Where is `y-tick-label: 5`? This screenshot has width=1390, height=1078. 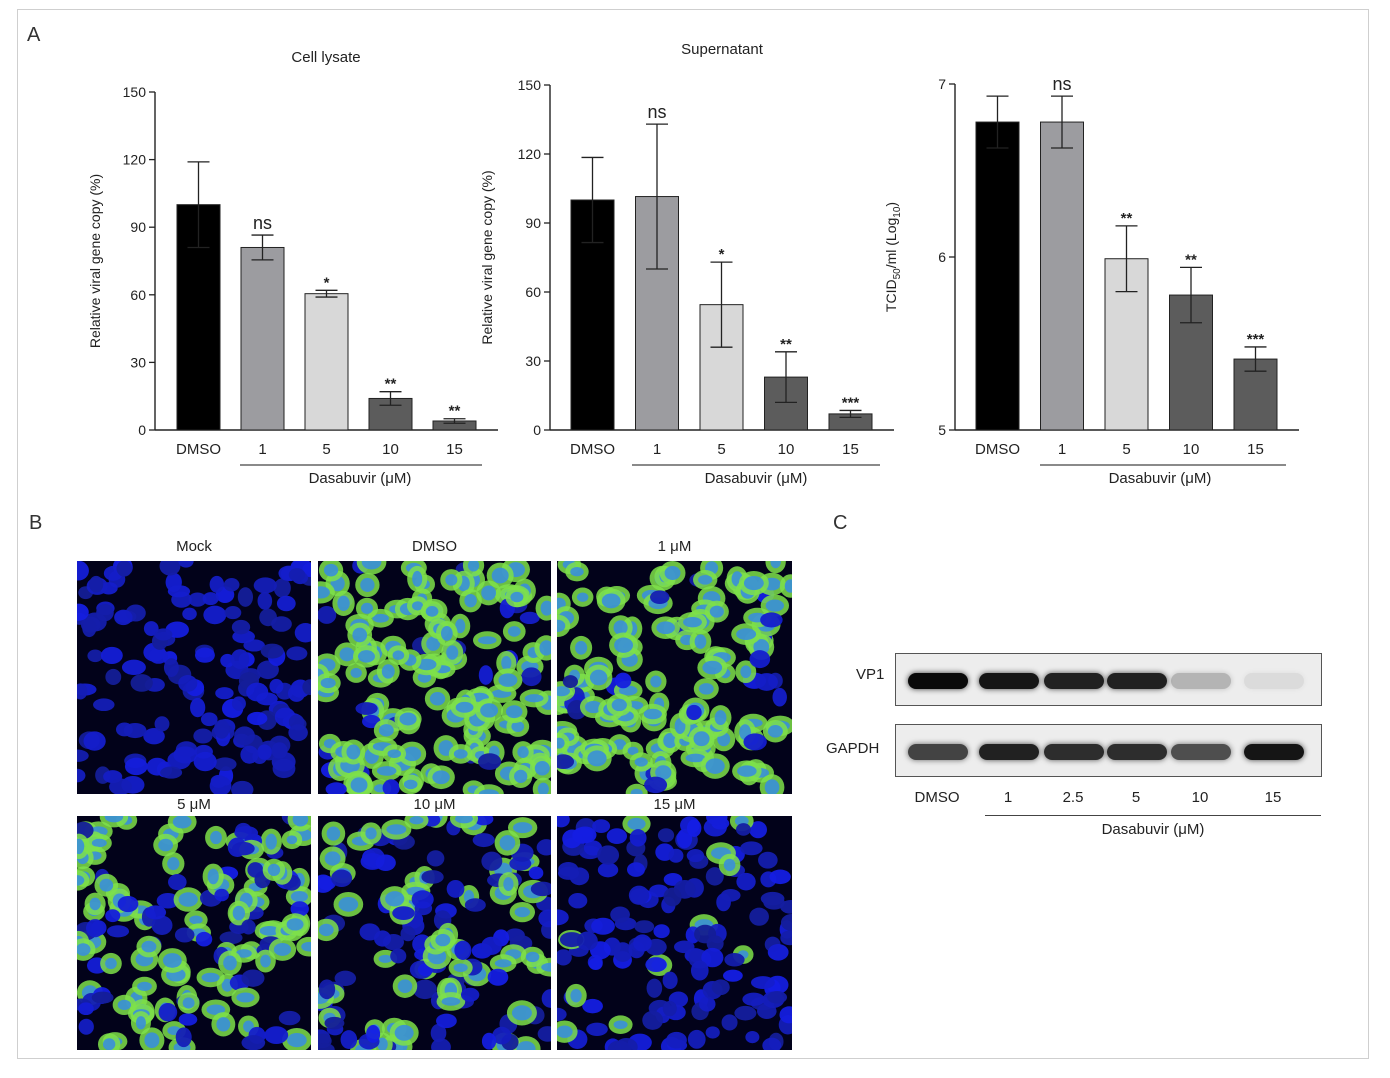
y-tick-label: 5 is located at coordinates (942, 430).